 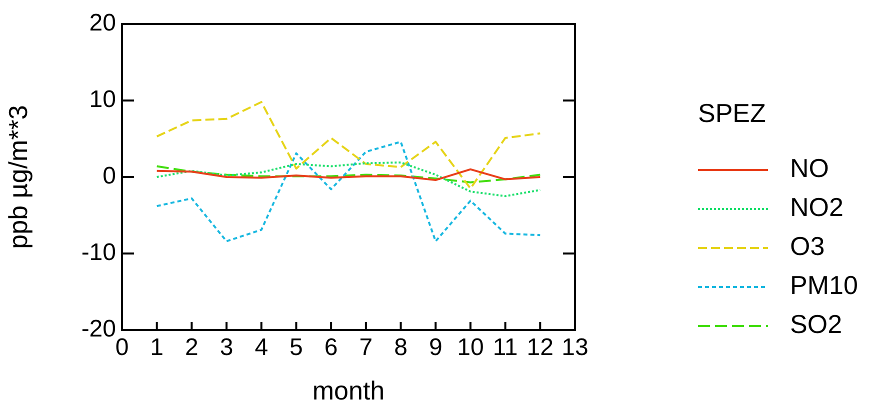 What do you see at coordinates (505, 348) in the screenshot?
I see `x-tick-label: 11` at bounding box center [505, 348].